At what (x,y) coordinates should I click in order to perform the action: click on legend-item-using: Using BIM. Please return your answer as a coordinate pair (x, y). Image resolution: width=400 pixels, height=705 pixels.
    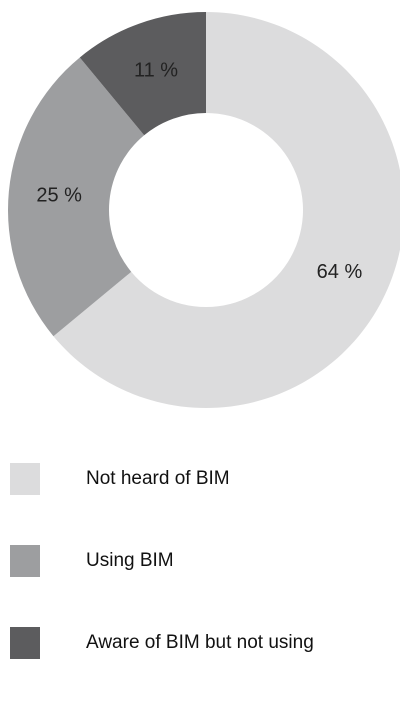
    Looking at the image, I should click on (200, 561).